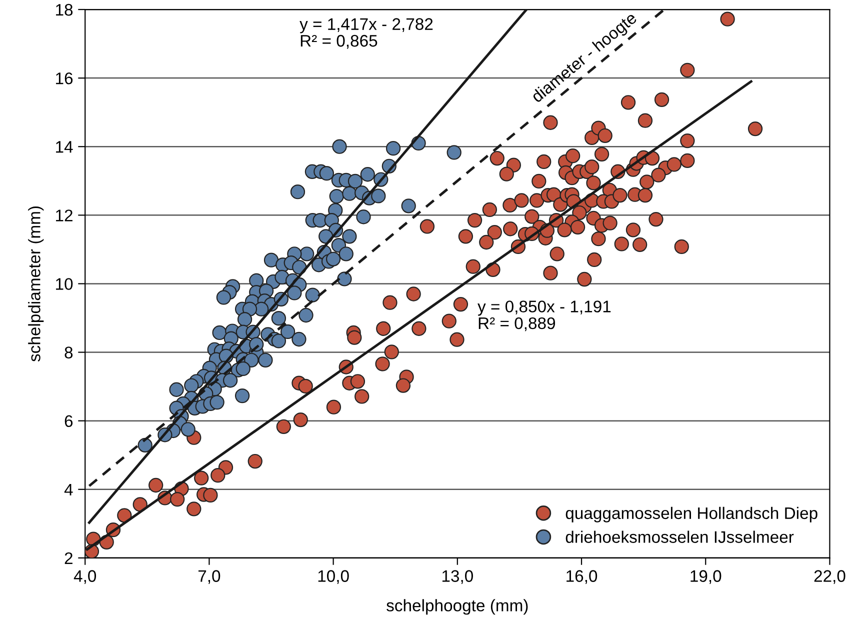 The width and height of the screenshot is (851, 634). I want to click on y-tick-label: 12, so click(64, 216).